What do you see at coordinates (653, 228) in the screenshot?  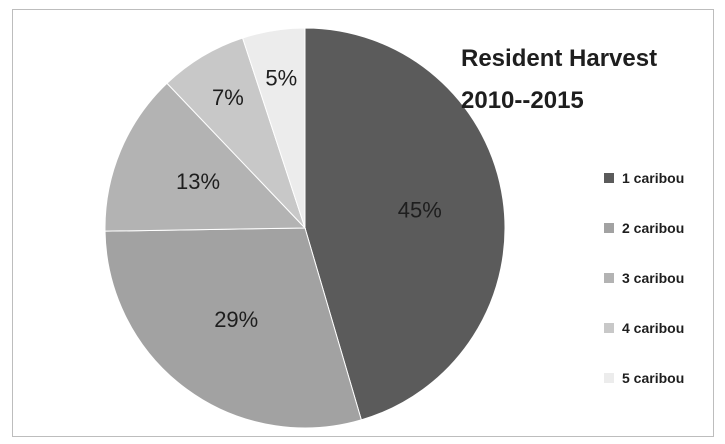 I see `legend-label: 2 caribou` at bounding box center [653, 228].